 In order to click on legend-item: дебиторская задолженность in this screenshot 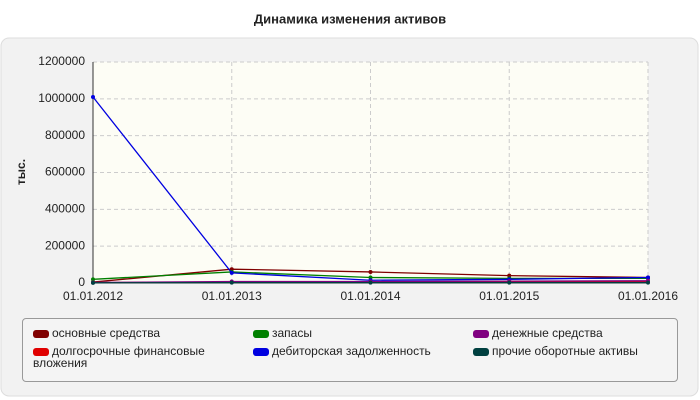, I will do `click(353, 351)`.